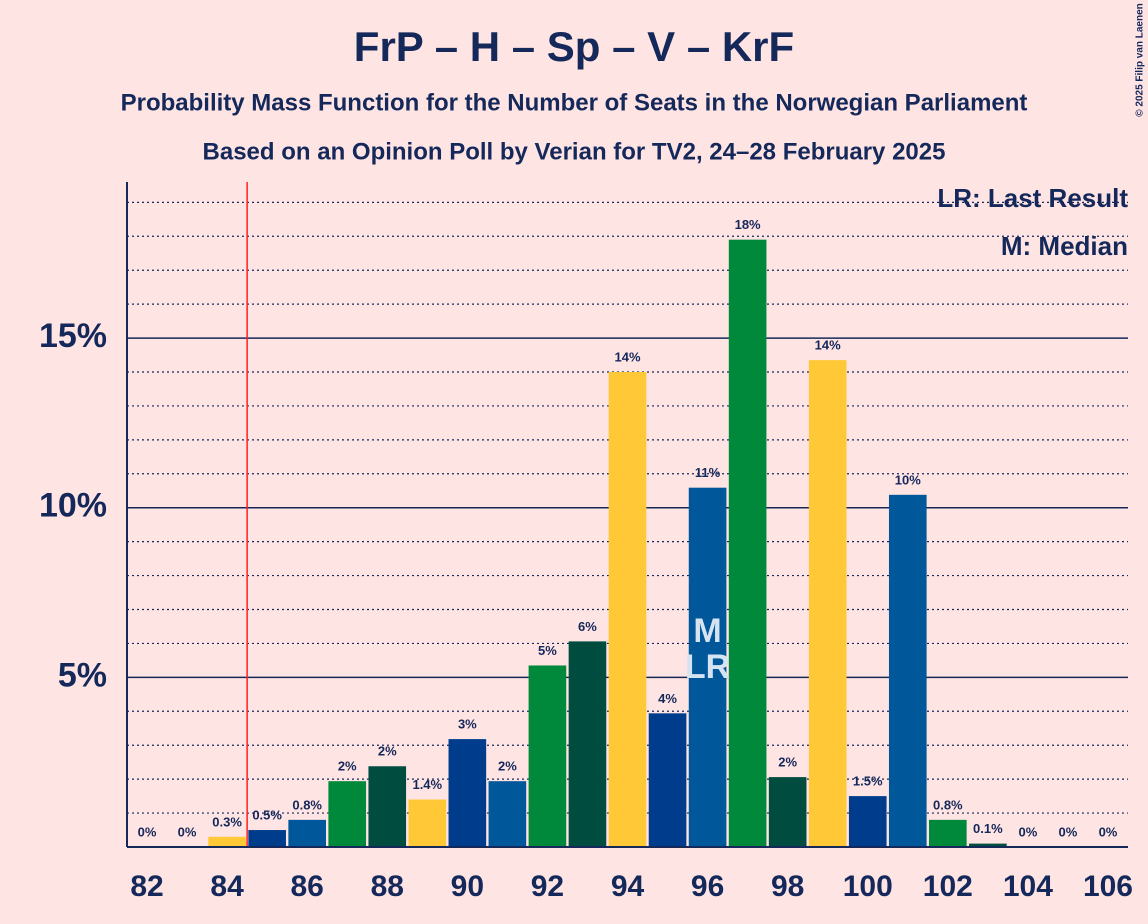 This screenshot has height=924, width=1148. Describe the element at coordinates (146, 886) in the screenshot. I see `x-tick-label: 82` at that location.